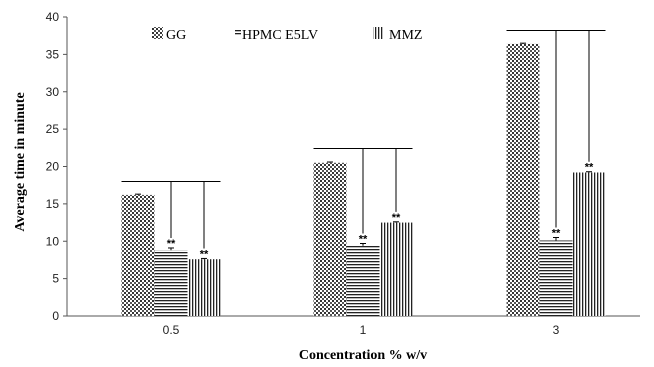 This screenshot has width=654, height=367. Describe the element at coordinates (363, 330) in the screenshot. I see `x-tick-label: 1` at that location.